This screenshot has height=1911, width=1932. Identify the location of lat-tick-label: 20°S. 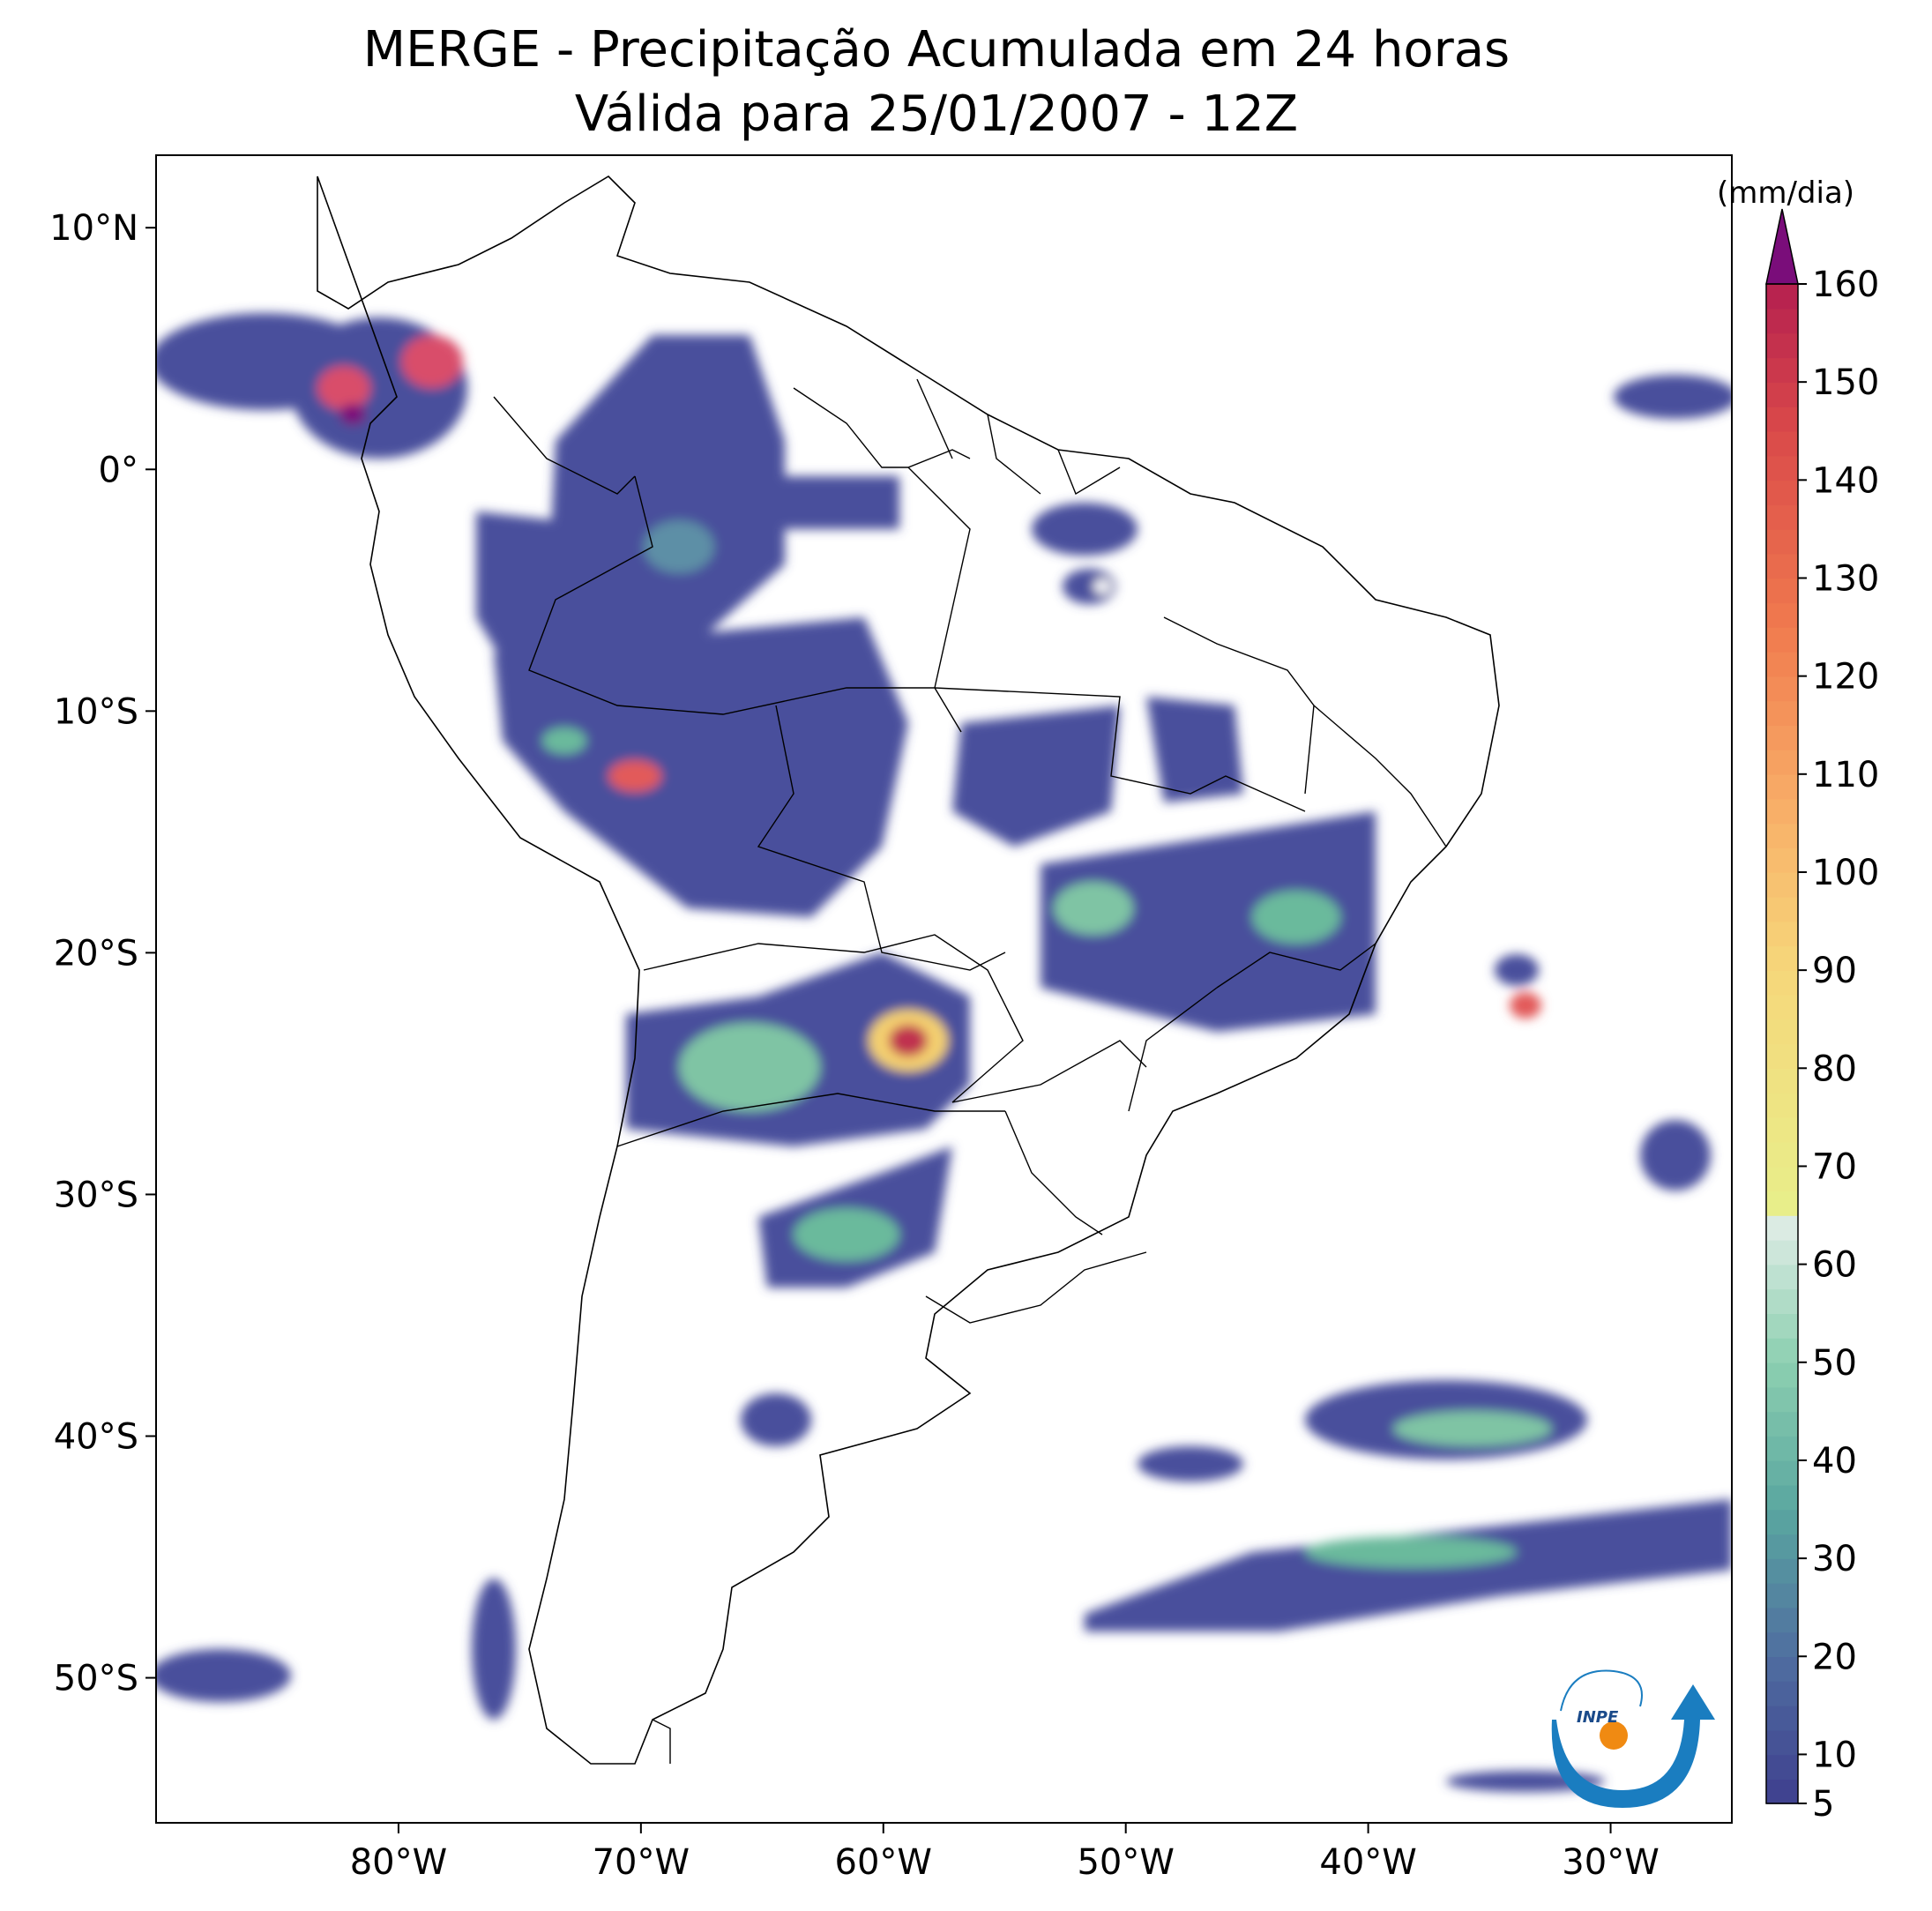
(96, 954).